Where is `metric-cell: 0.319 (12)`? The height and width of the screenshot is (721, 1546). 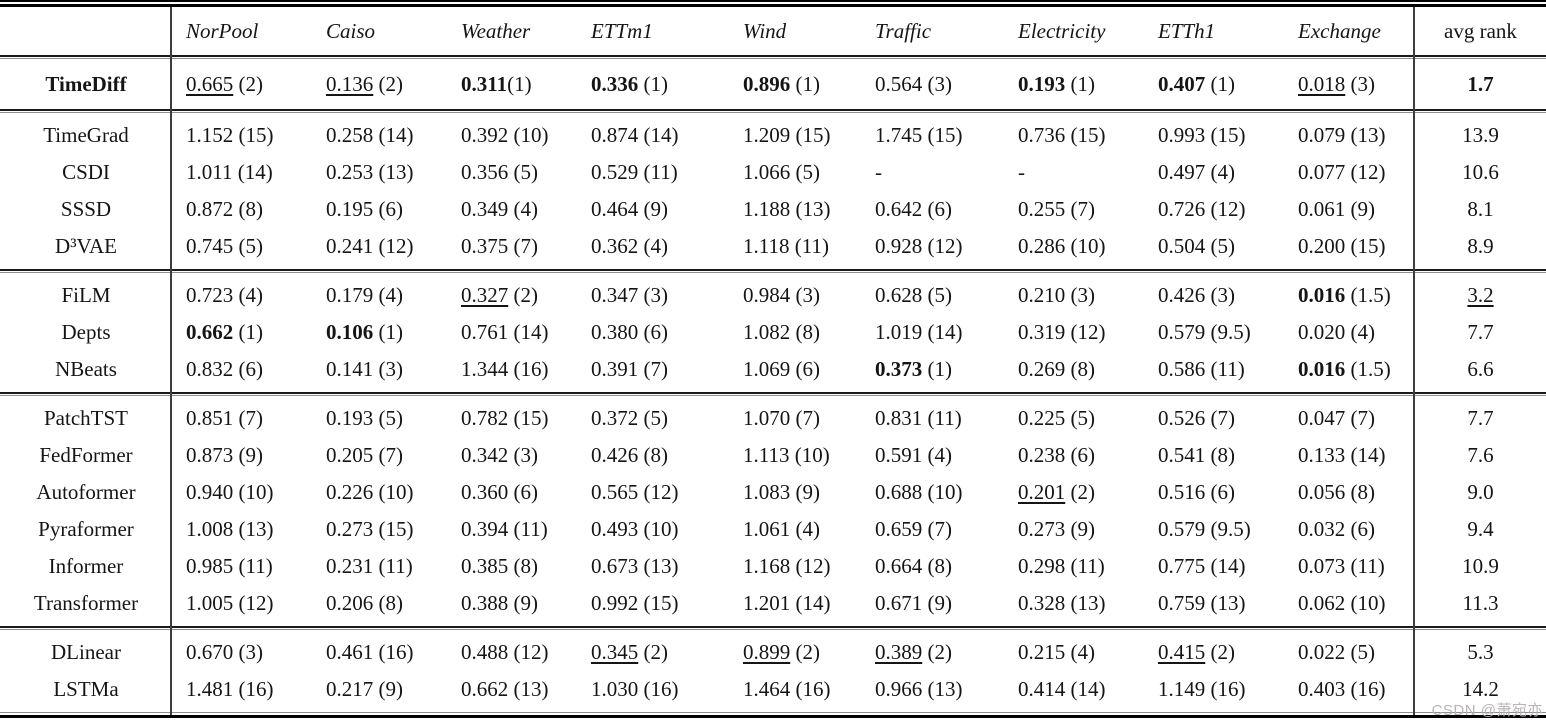 metric-cell: 0.319 (12) is located at coordinates (1074, 332).